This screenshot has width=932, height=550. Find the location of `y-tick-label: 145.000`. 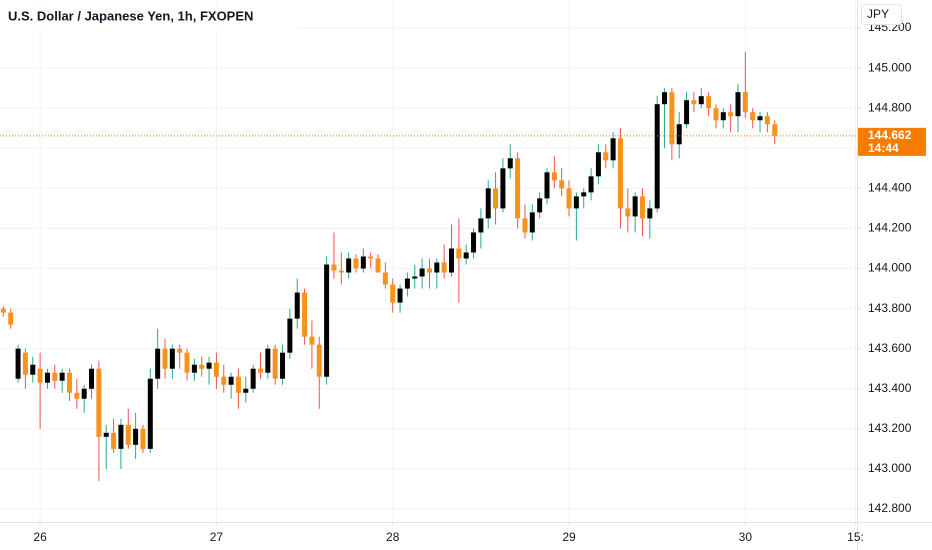

y-tick-label: 145.000 is located at coordinates (890, 67).